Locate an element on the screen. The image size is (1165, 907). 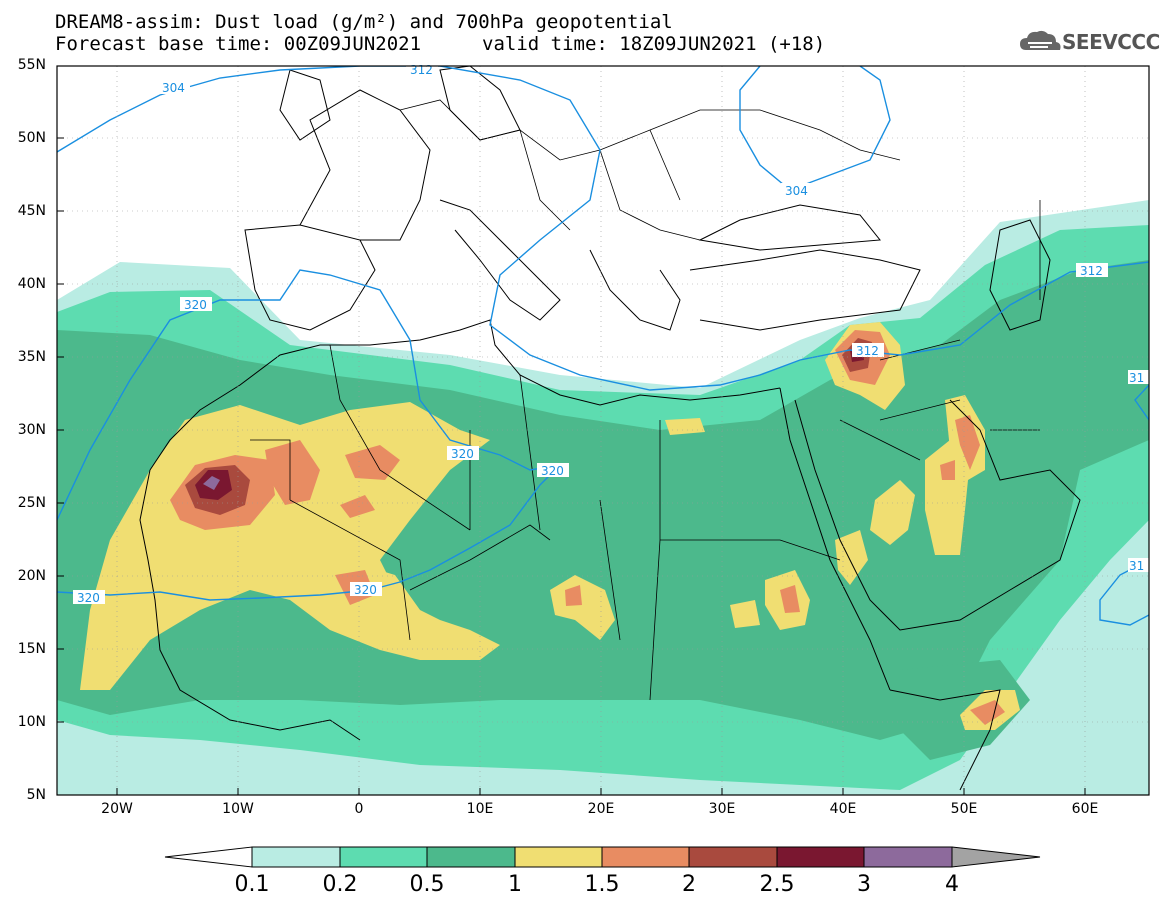
colorbar-tick: 0.5 is located at coordinates (427, 884).